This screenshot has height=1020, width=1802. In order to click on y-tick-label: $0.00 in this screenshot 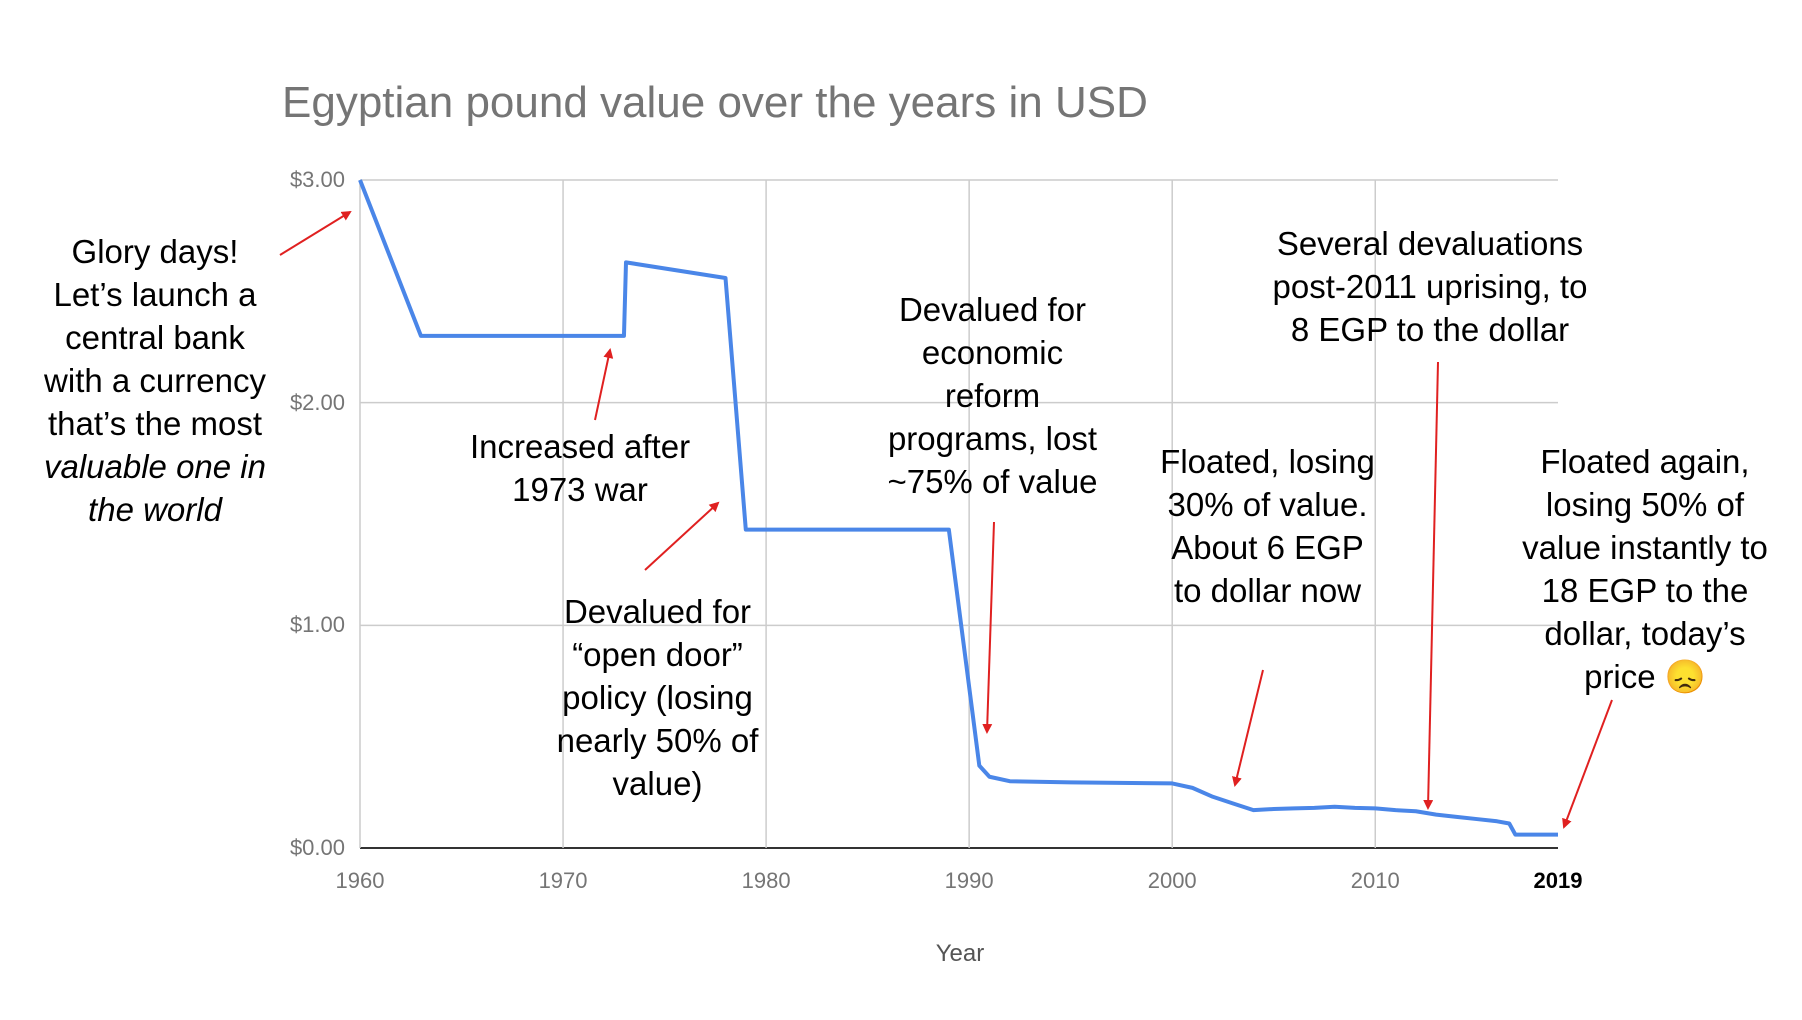, I will do `click(317, 847)`.